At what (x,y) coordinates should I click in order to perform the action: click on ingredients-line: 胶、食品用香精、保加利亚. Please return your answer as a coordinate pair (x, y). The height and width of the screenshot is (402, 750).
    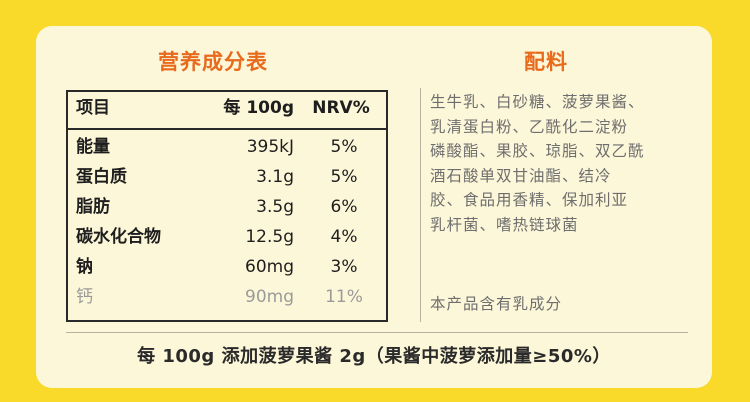
    Looking at the image, I should click on (529, 200).